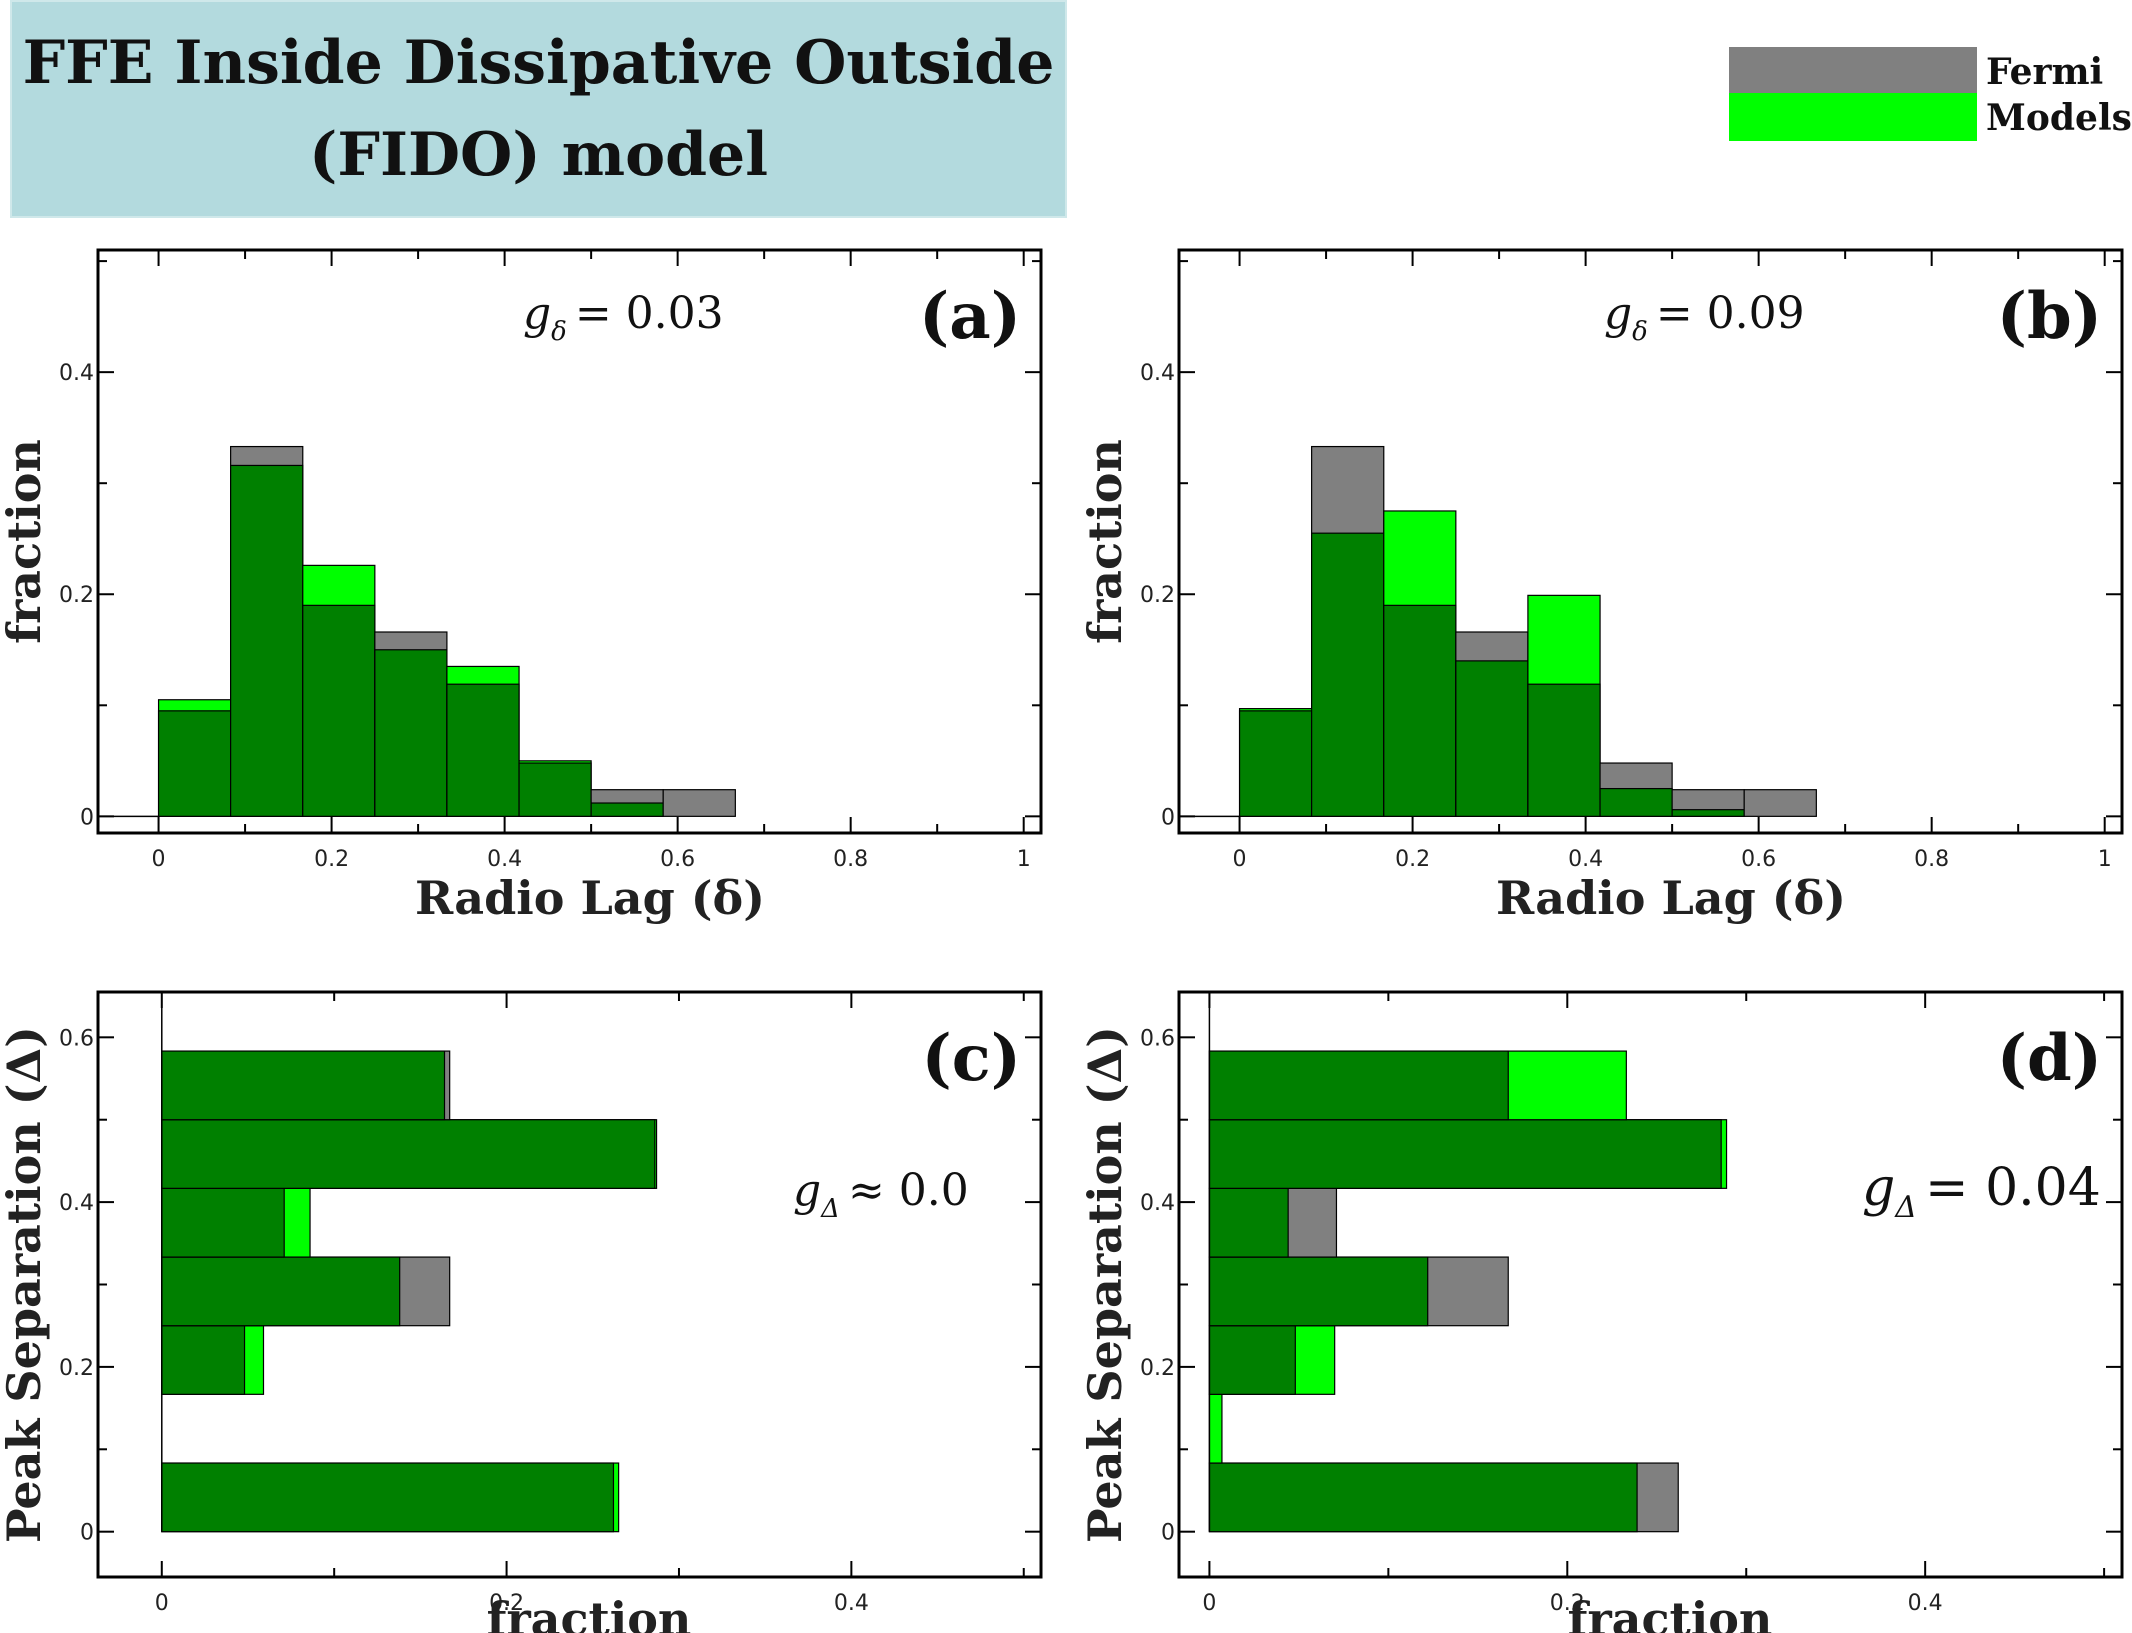  I want to click on g-statistic-annotation: gδ = 0.09, so click(1704, 317).